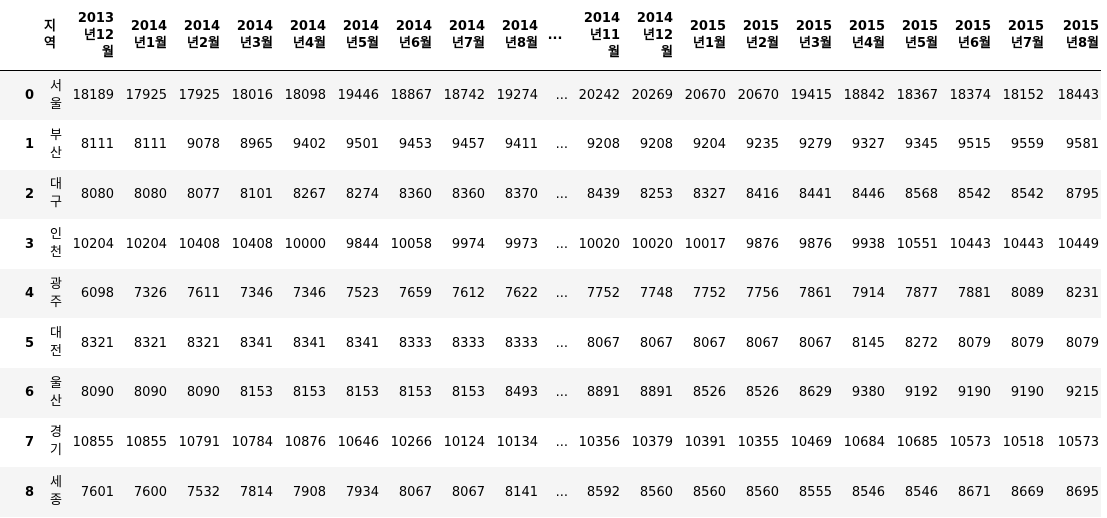  Describe the element at coordinates (56, 451) in the screenshot. I see `region-char: 기` at that location.